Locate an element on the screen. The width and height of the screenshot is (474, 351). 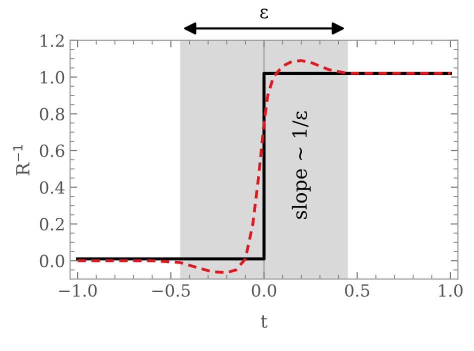
x-tick-label: −1.0 is located at coordinates (78, 290).